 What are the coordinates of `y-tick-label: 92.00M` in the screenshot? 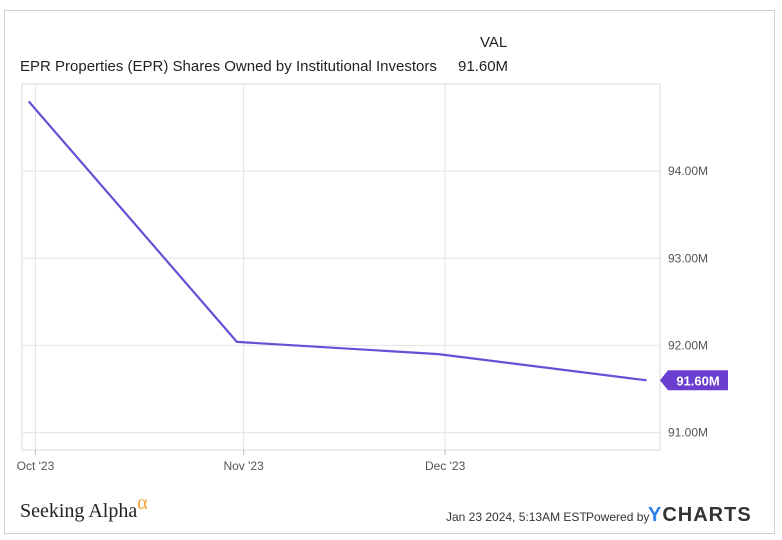 It's located at (688, 345).